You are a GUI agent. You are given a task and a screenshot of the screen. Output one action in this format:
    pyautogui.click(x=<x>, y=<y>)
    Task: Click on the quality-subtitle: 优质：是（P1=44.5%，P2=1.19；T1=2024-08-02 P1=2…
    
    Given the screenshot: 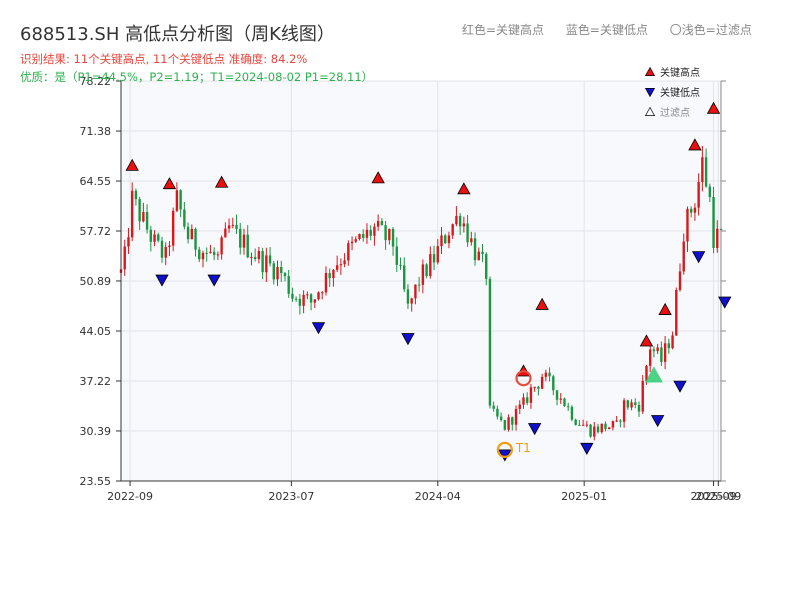 What is the action you would take?
    pyautogui.click(x=197, y=77)
    